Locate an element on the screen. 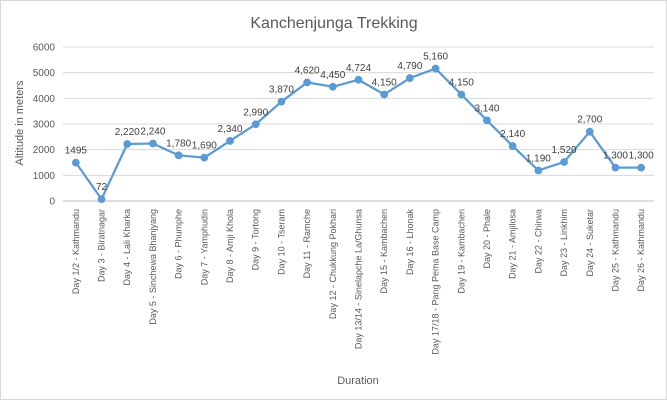 The width and height of the screenshot is (667, 404). x-tick-label: Day 4 - Lali Kharka is located at coordinates (127, 247).